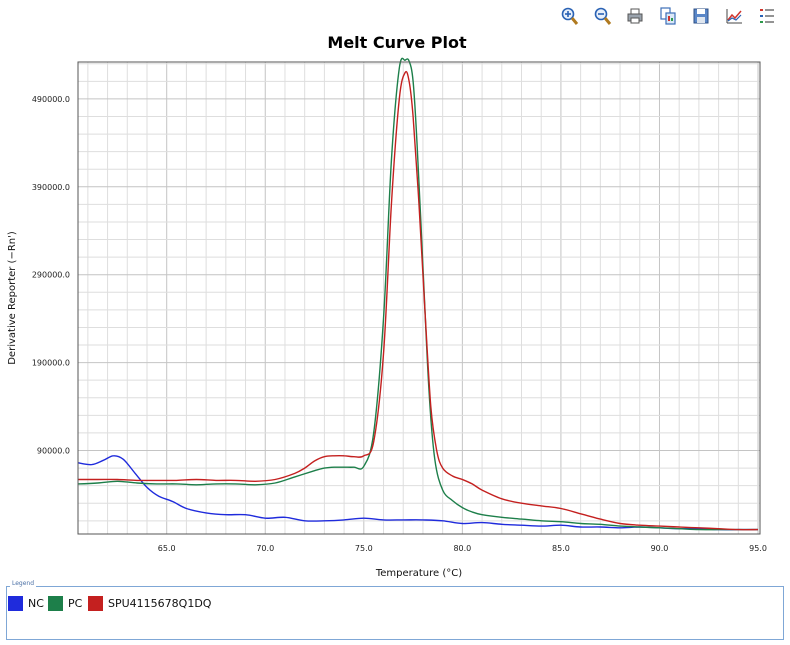 The width and height of the screenshot is (790, 645). What do you see at coordinates (15, 603) in the screenshot?
I see `legend-swatch-nc` at bounding box center [15, 603].